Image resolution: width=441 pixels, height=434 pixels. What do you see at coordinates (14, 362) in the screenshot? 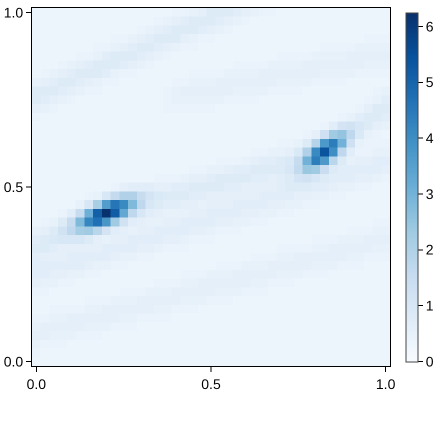
I see `y-tick-label: 0.0` at bounding box center [14, 362].